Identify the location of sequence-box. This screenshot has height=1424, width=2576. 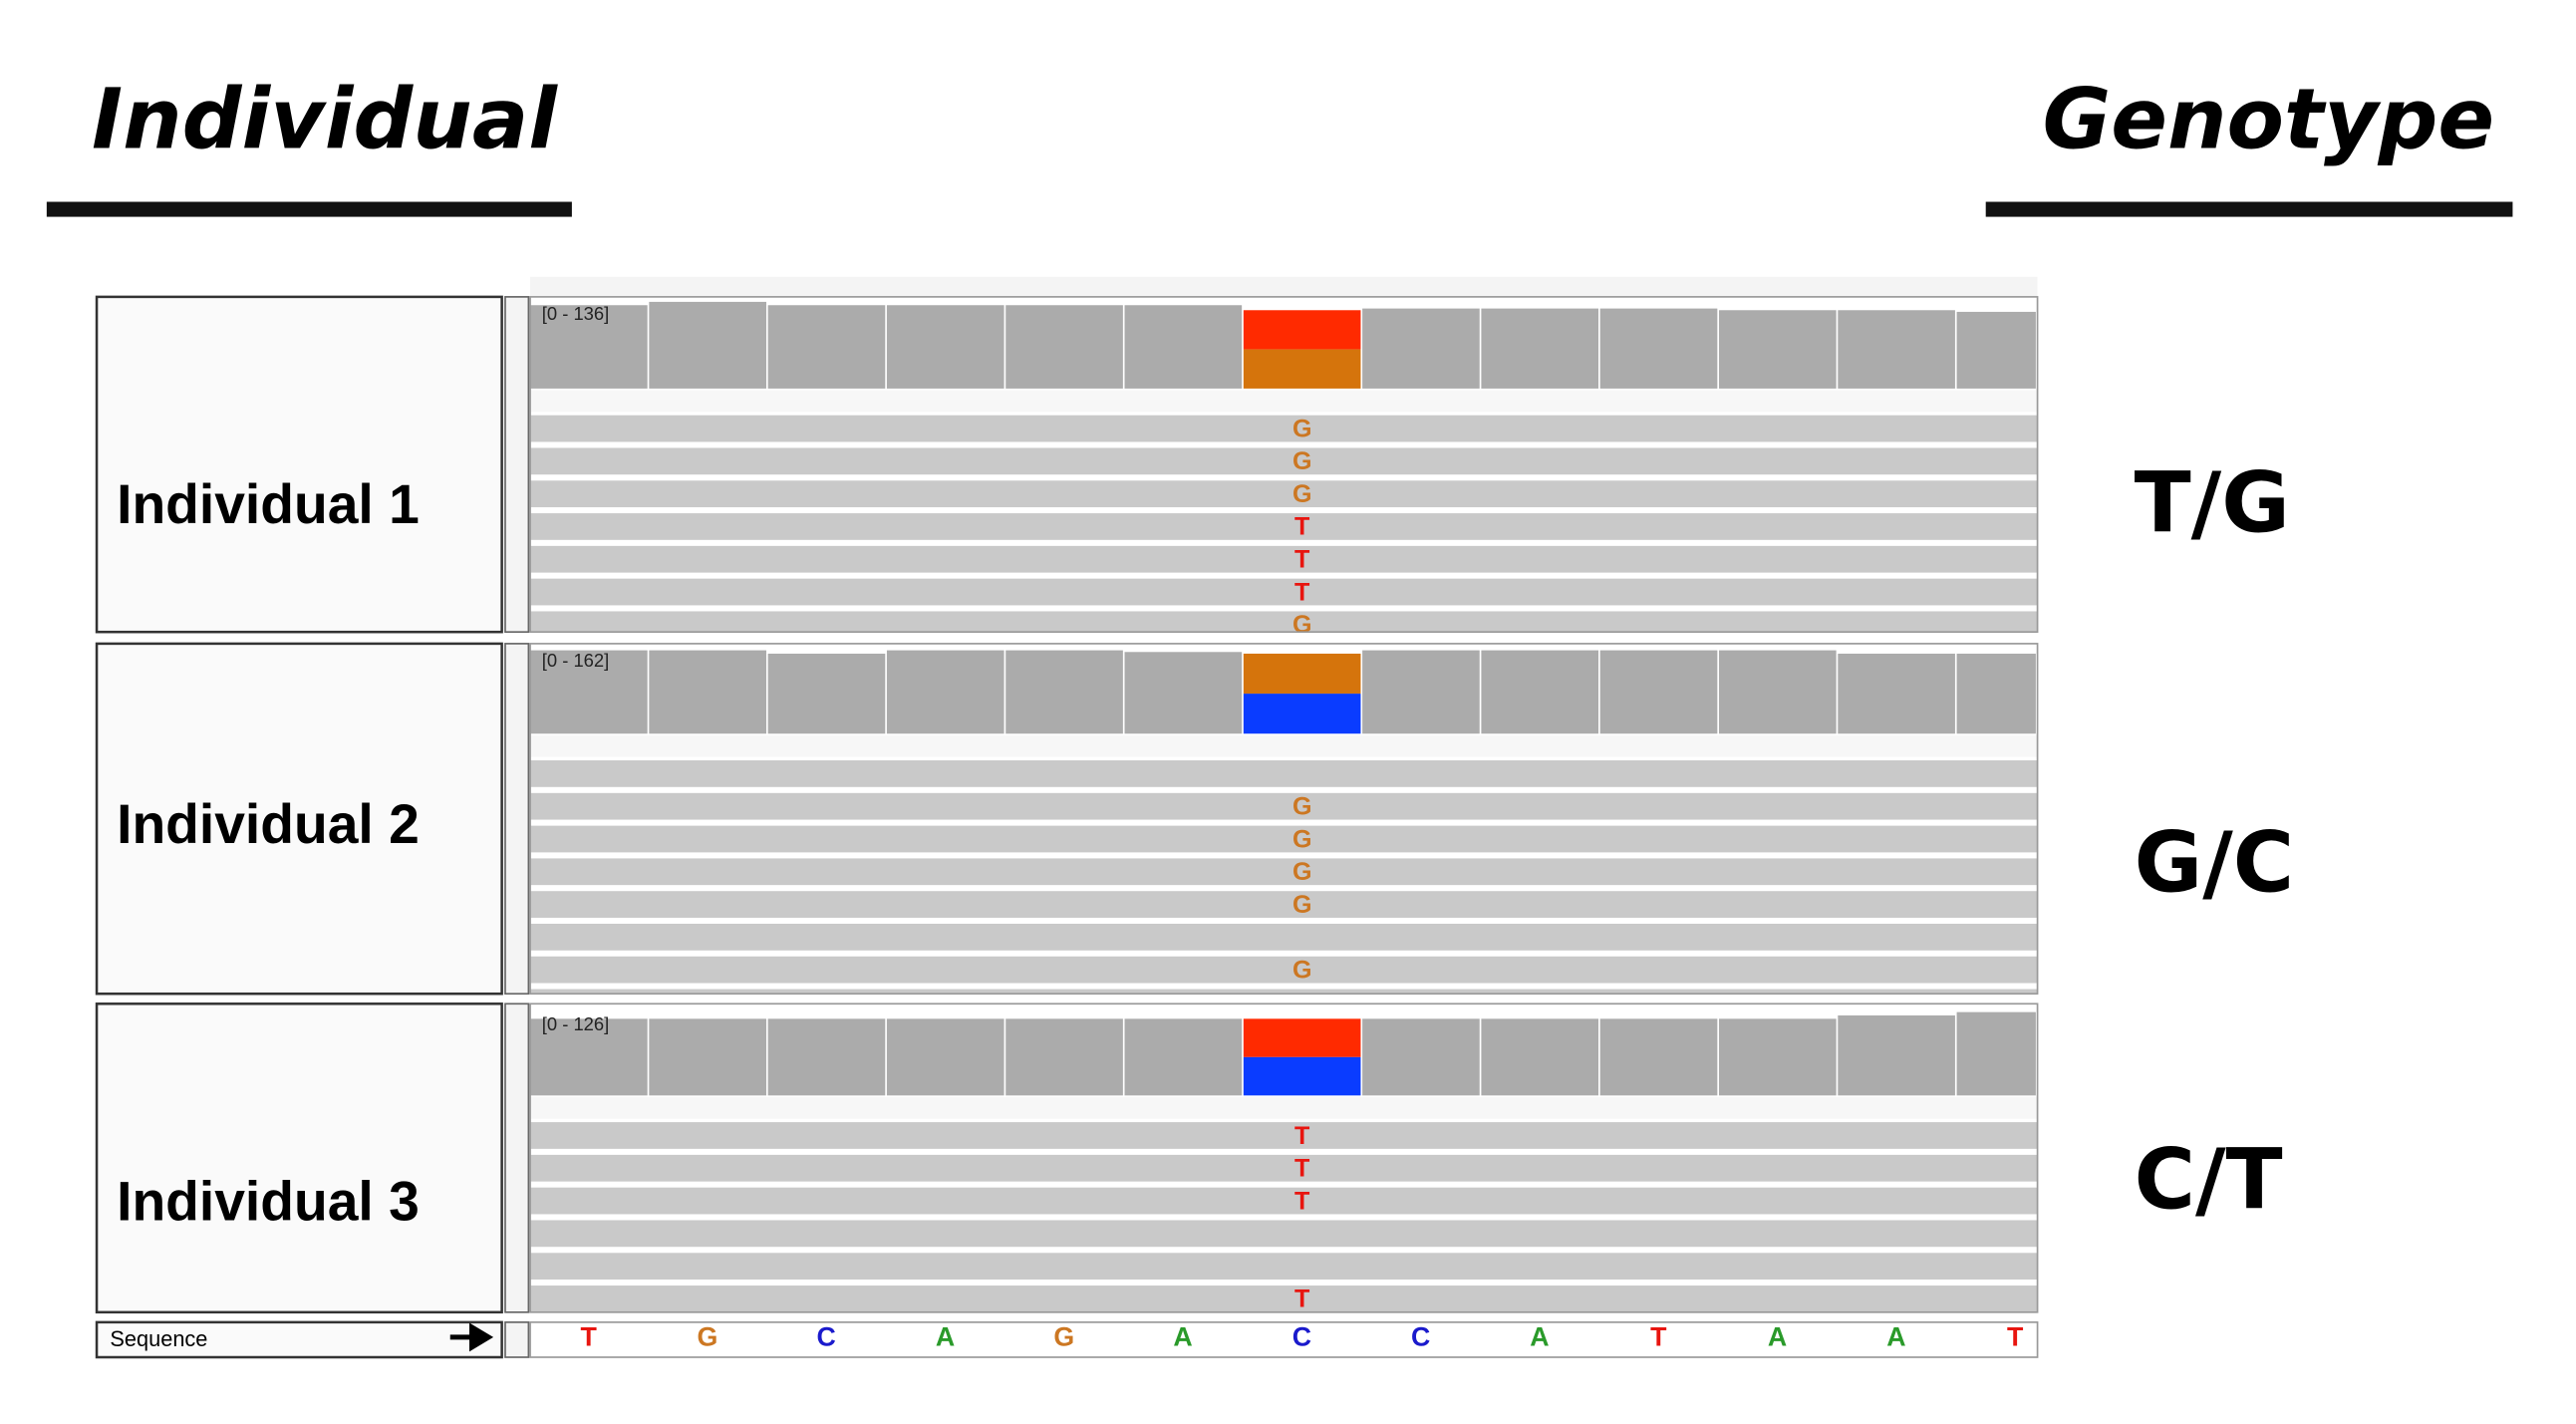
(299, 1339).